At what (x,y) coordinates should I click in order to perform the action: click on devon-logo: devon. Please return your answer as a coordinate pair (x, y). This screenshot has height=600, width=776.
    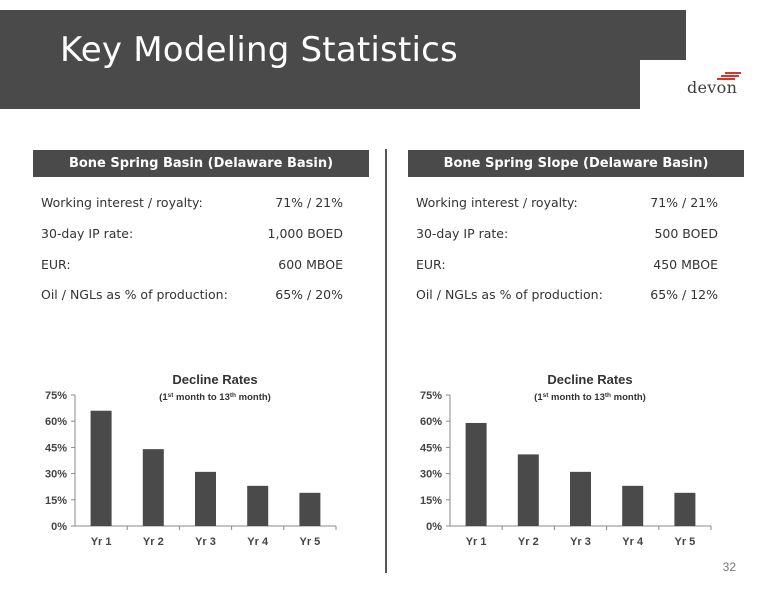
    Looking at the image, I should click on (717, 86).